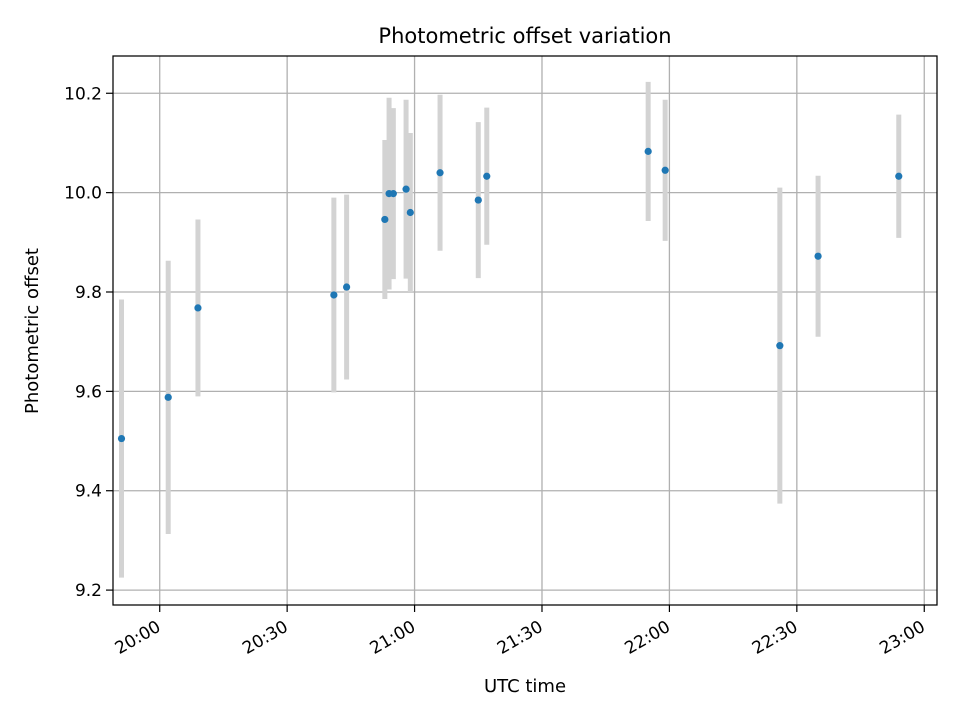  Describe the element at coordinates (524, 36) in the screenshot. I see `chart-title: Photometric offset variation` at that location.